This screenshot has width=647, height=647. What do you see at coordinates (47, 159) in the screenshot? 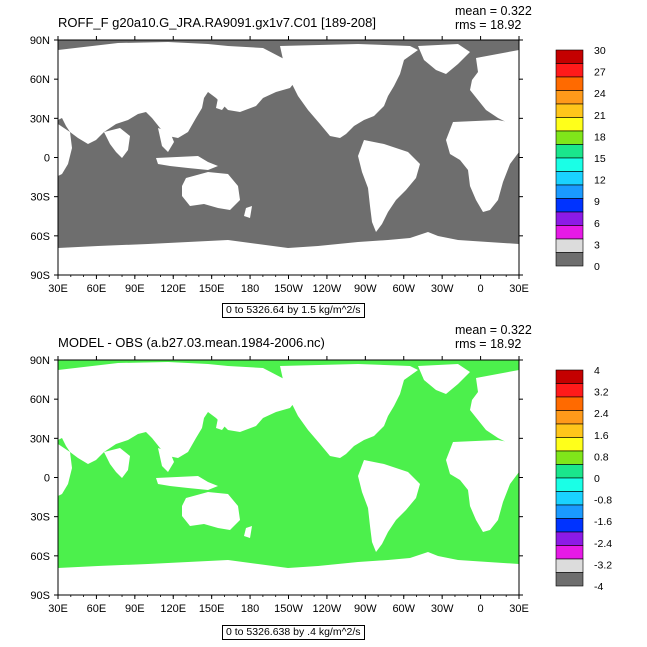
I see `panel1-lat-label: 0` at bounding box center [47, 159].